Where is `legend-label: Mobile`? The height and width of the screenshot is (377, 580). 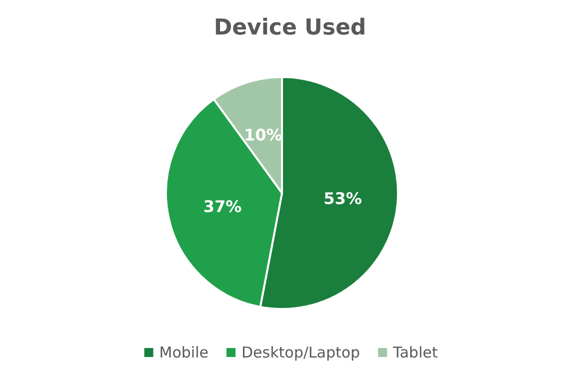
legend-label: Mobile is located at coordinates (183, 353).